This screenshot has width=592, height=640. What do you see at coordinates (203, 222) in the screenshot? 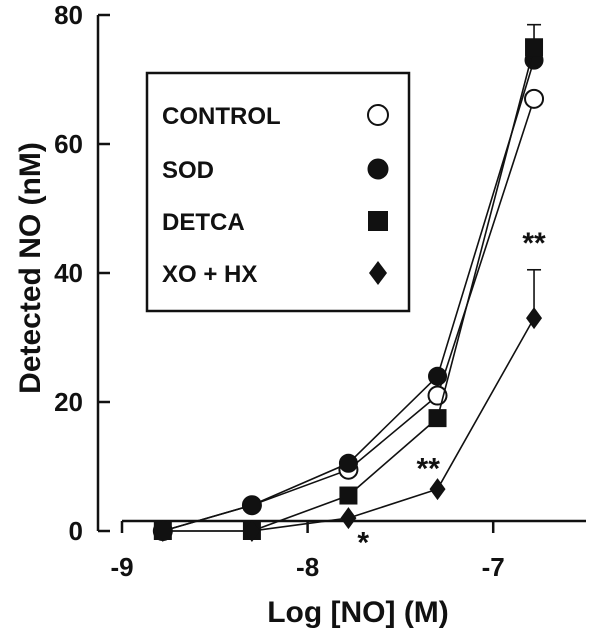
I see `legend-label: DETCA` at bounding box center [203, 222].